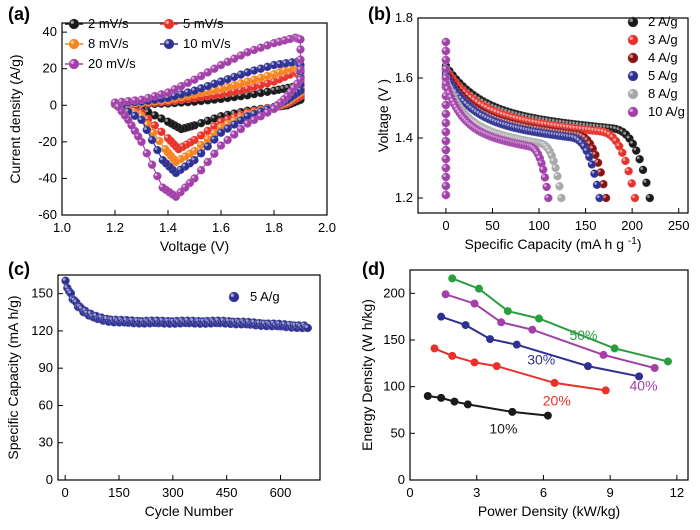  I want to click on x-tick-label: 600, so click(281, 492).